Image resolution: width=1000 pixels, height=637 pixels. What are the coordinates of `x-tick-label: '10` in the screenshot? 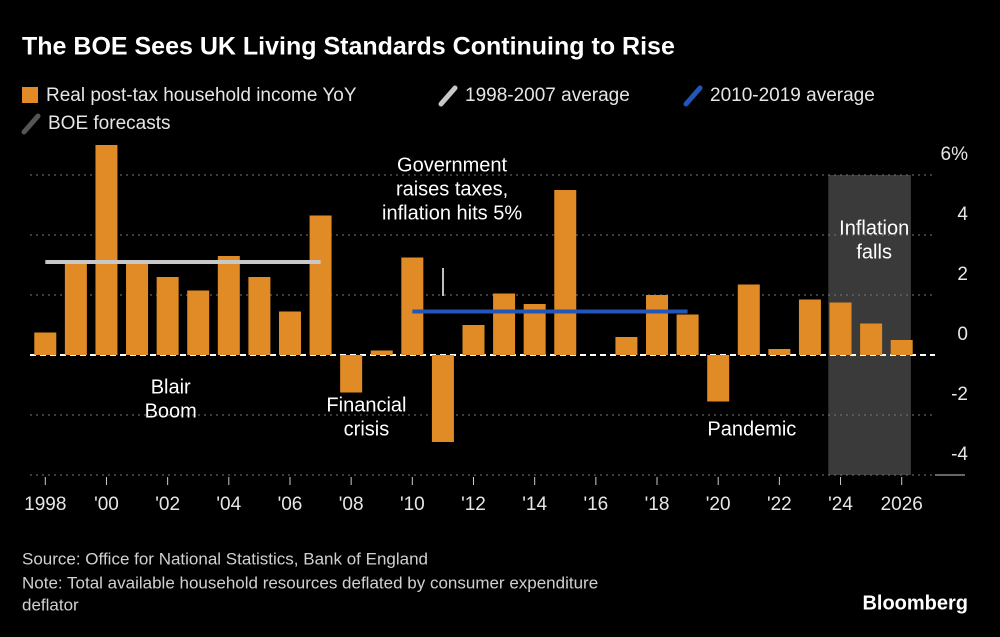 It's located at (412, 504).